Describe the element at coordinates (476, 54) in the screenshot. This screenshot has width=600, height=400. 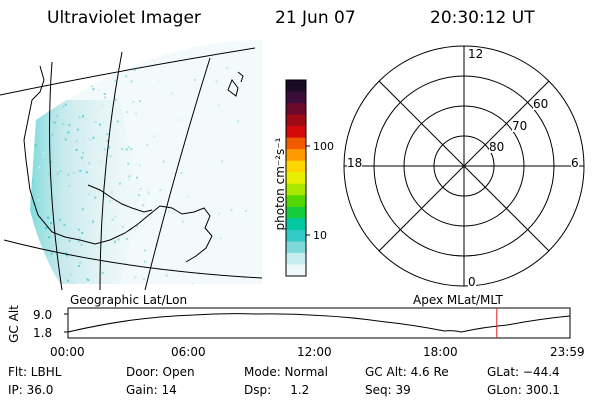
I see `mlt-label-12: 12` at that location.